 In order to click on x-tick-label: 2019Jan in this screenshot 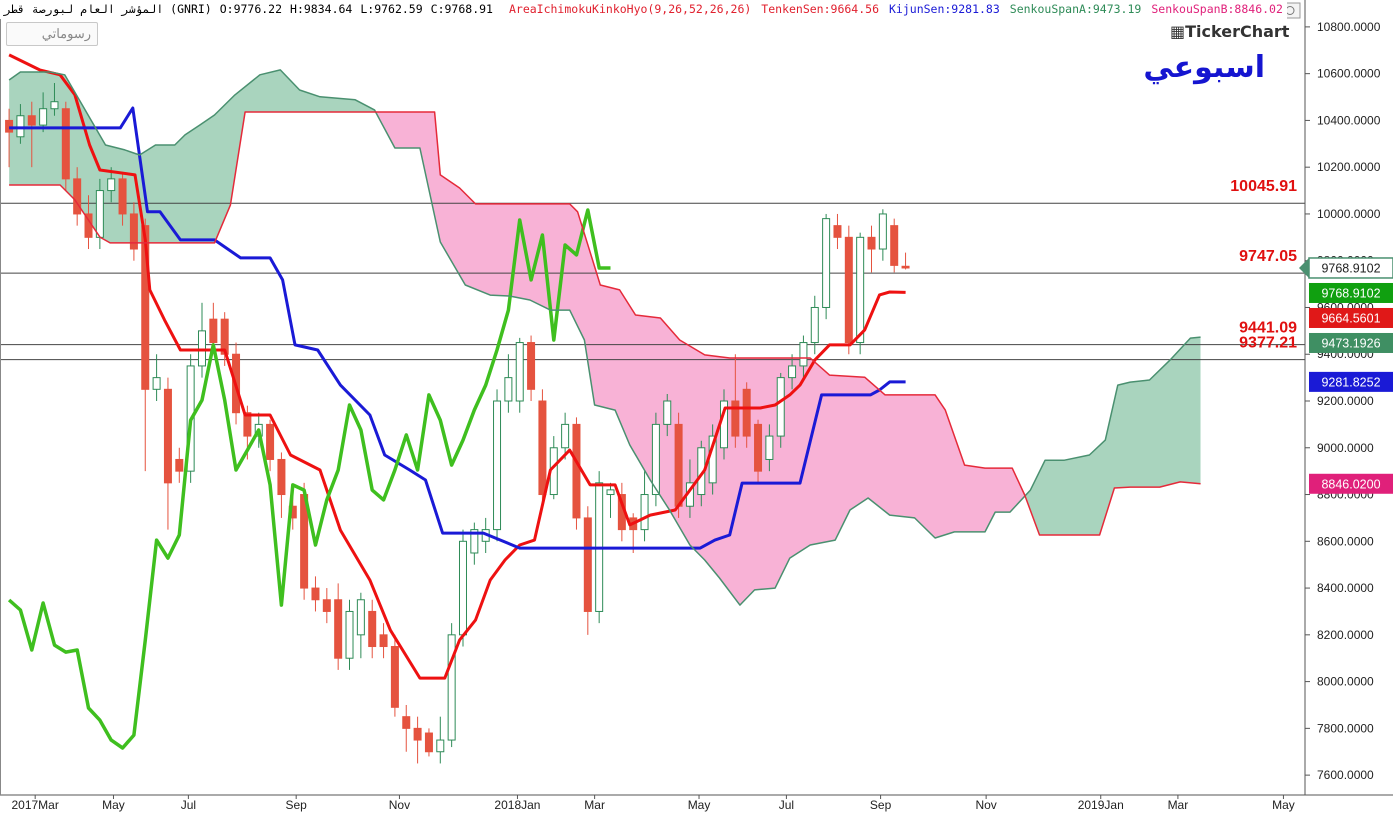, I will do `click(1101, 805)`.